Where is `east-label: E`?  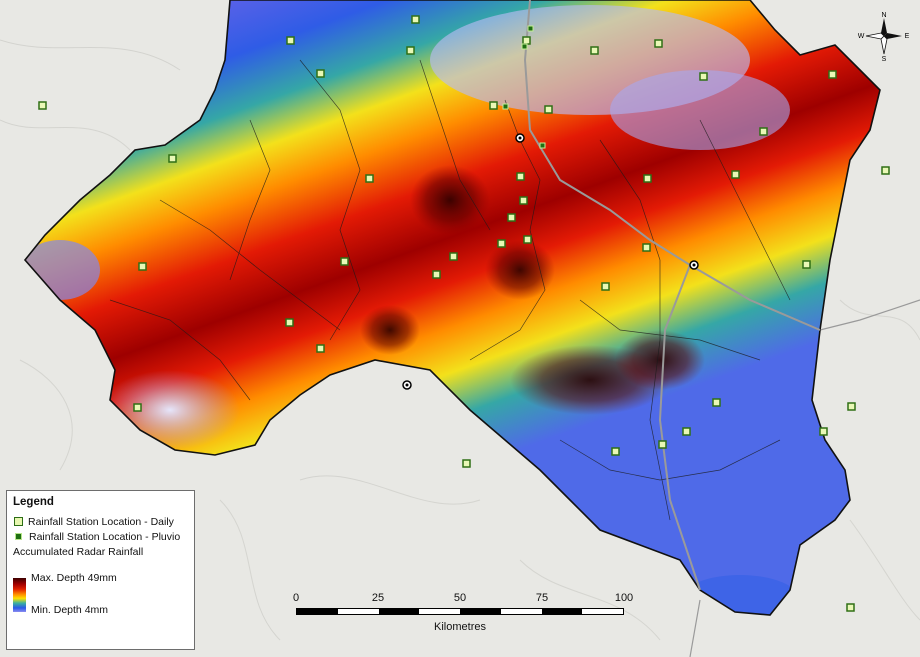
east-label: E is located at coordinates (907, 36).